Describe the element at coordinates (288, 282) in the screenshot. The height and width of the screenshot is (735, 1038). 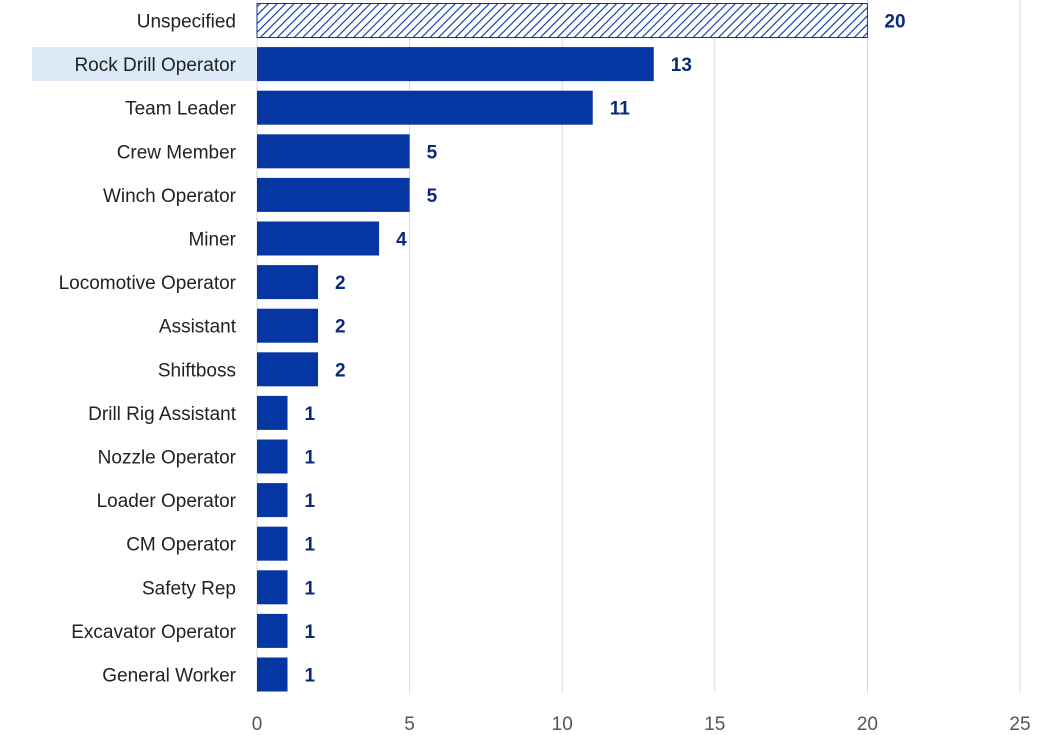
I see `bar-locomotive-operator` at that location.